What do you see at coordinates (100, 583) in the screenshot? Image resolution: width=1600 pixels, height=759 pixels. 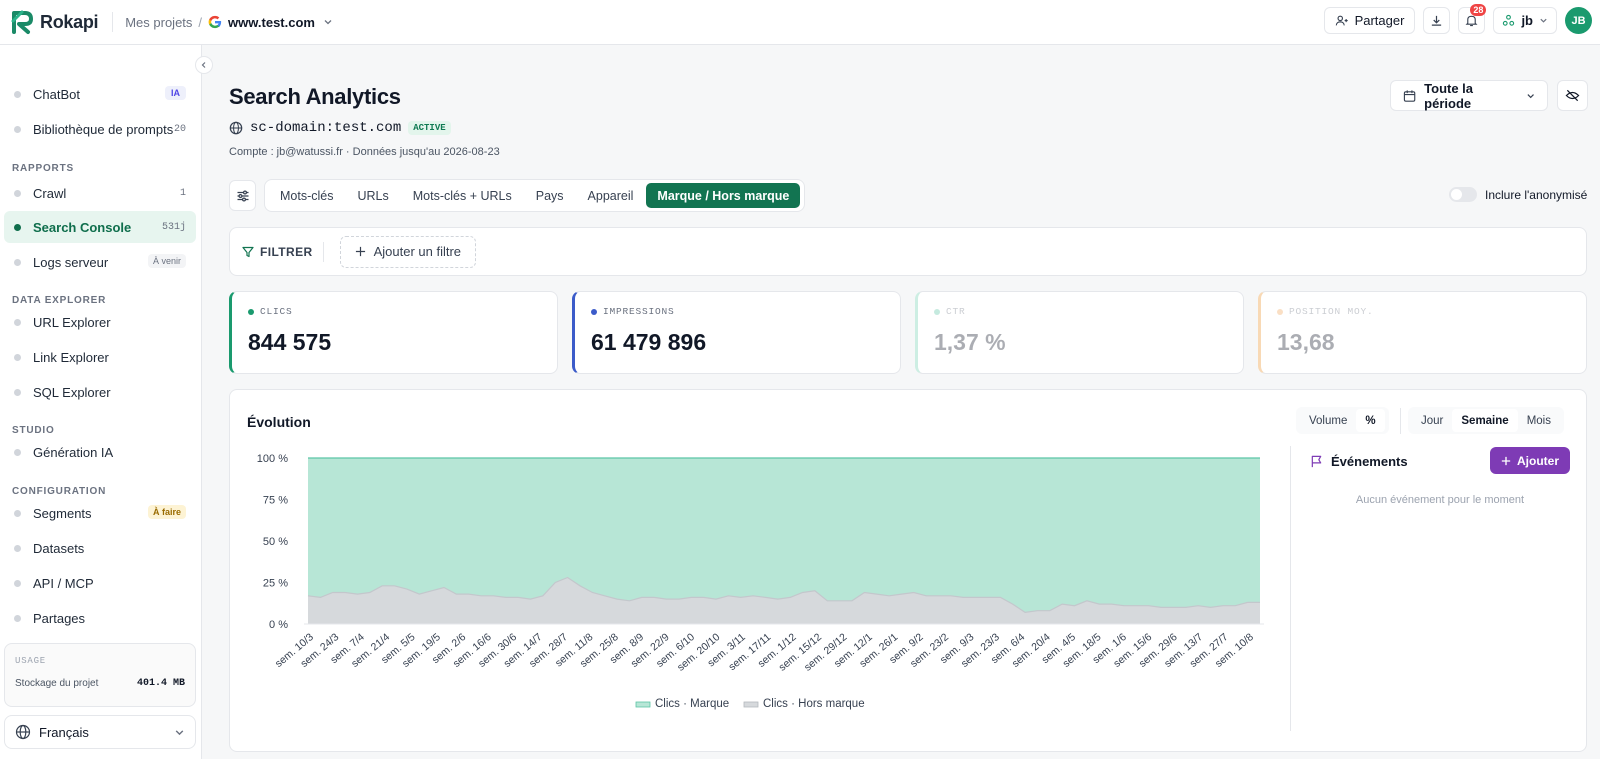 I see `sidebar-item-api-mcp: API / MCP` at bounding box center [100, 583].